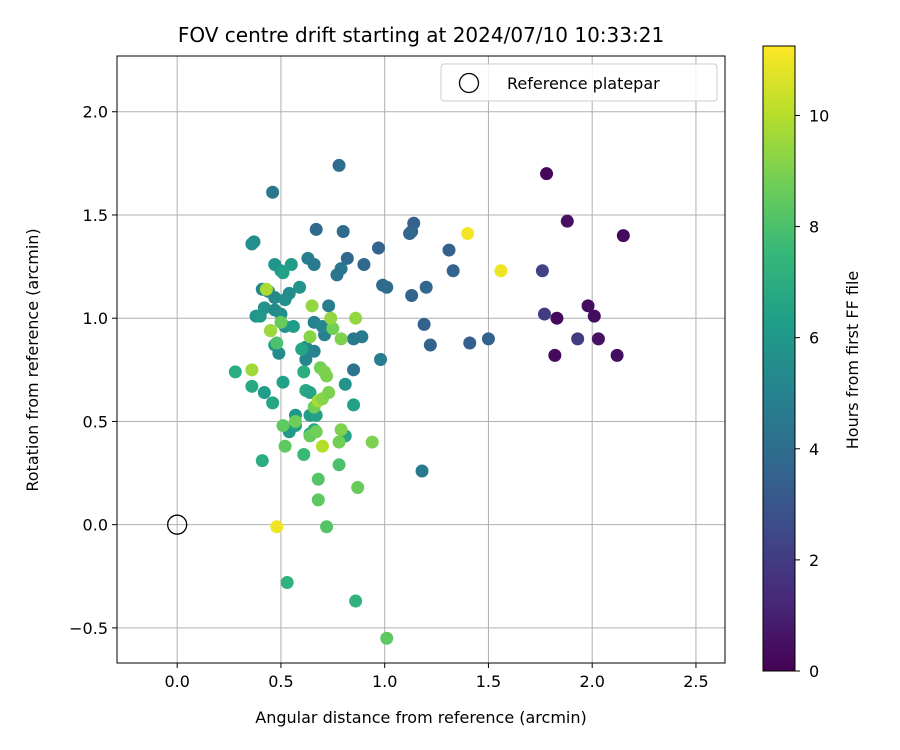 Image resolution: width=900 pixels, height=750 pixels. Describe the element at coordinates (88, 628) in the screenshot. I see `y-tick-label: −0.5` at that location.